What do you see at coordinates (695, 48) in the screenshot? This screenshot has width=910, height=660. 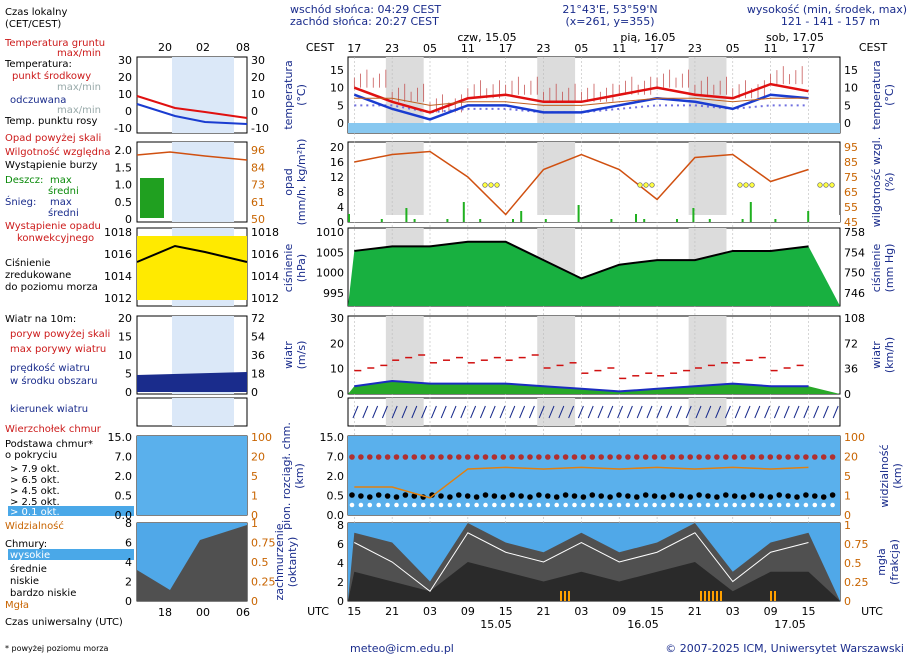 I see `hour-top-label-9: 23` at bounding box center [695, 48].